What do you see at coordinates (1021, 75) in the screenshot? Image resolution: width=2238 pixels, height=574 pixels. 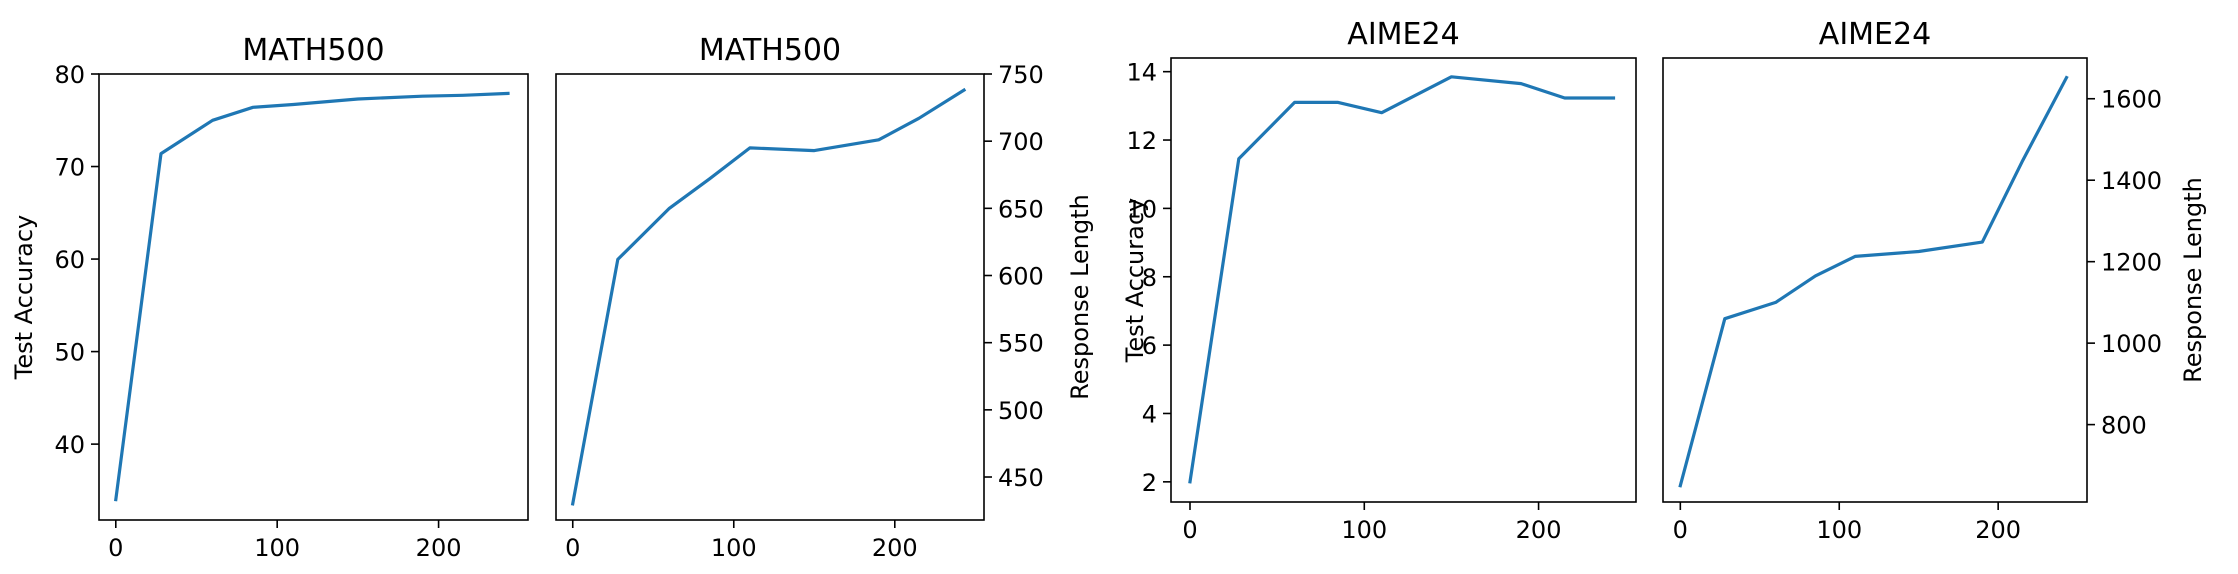 I see `y-tick-label: 750` at bounding box center [1021, 75].